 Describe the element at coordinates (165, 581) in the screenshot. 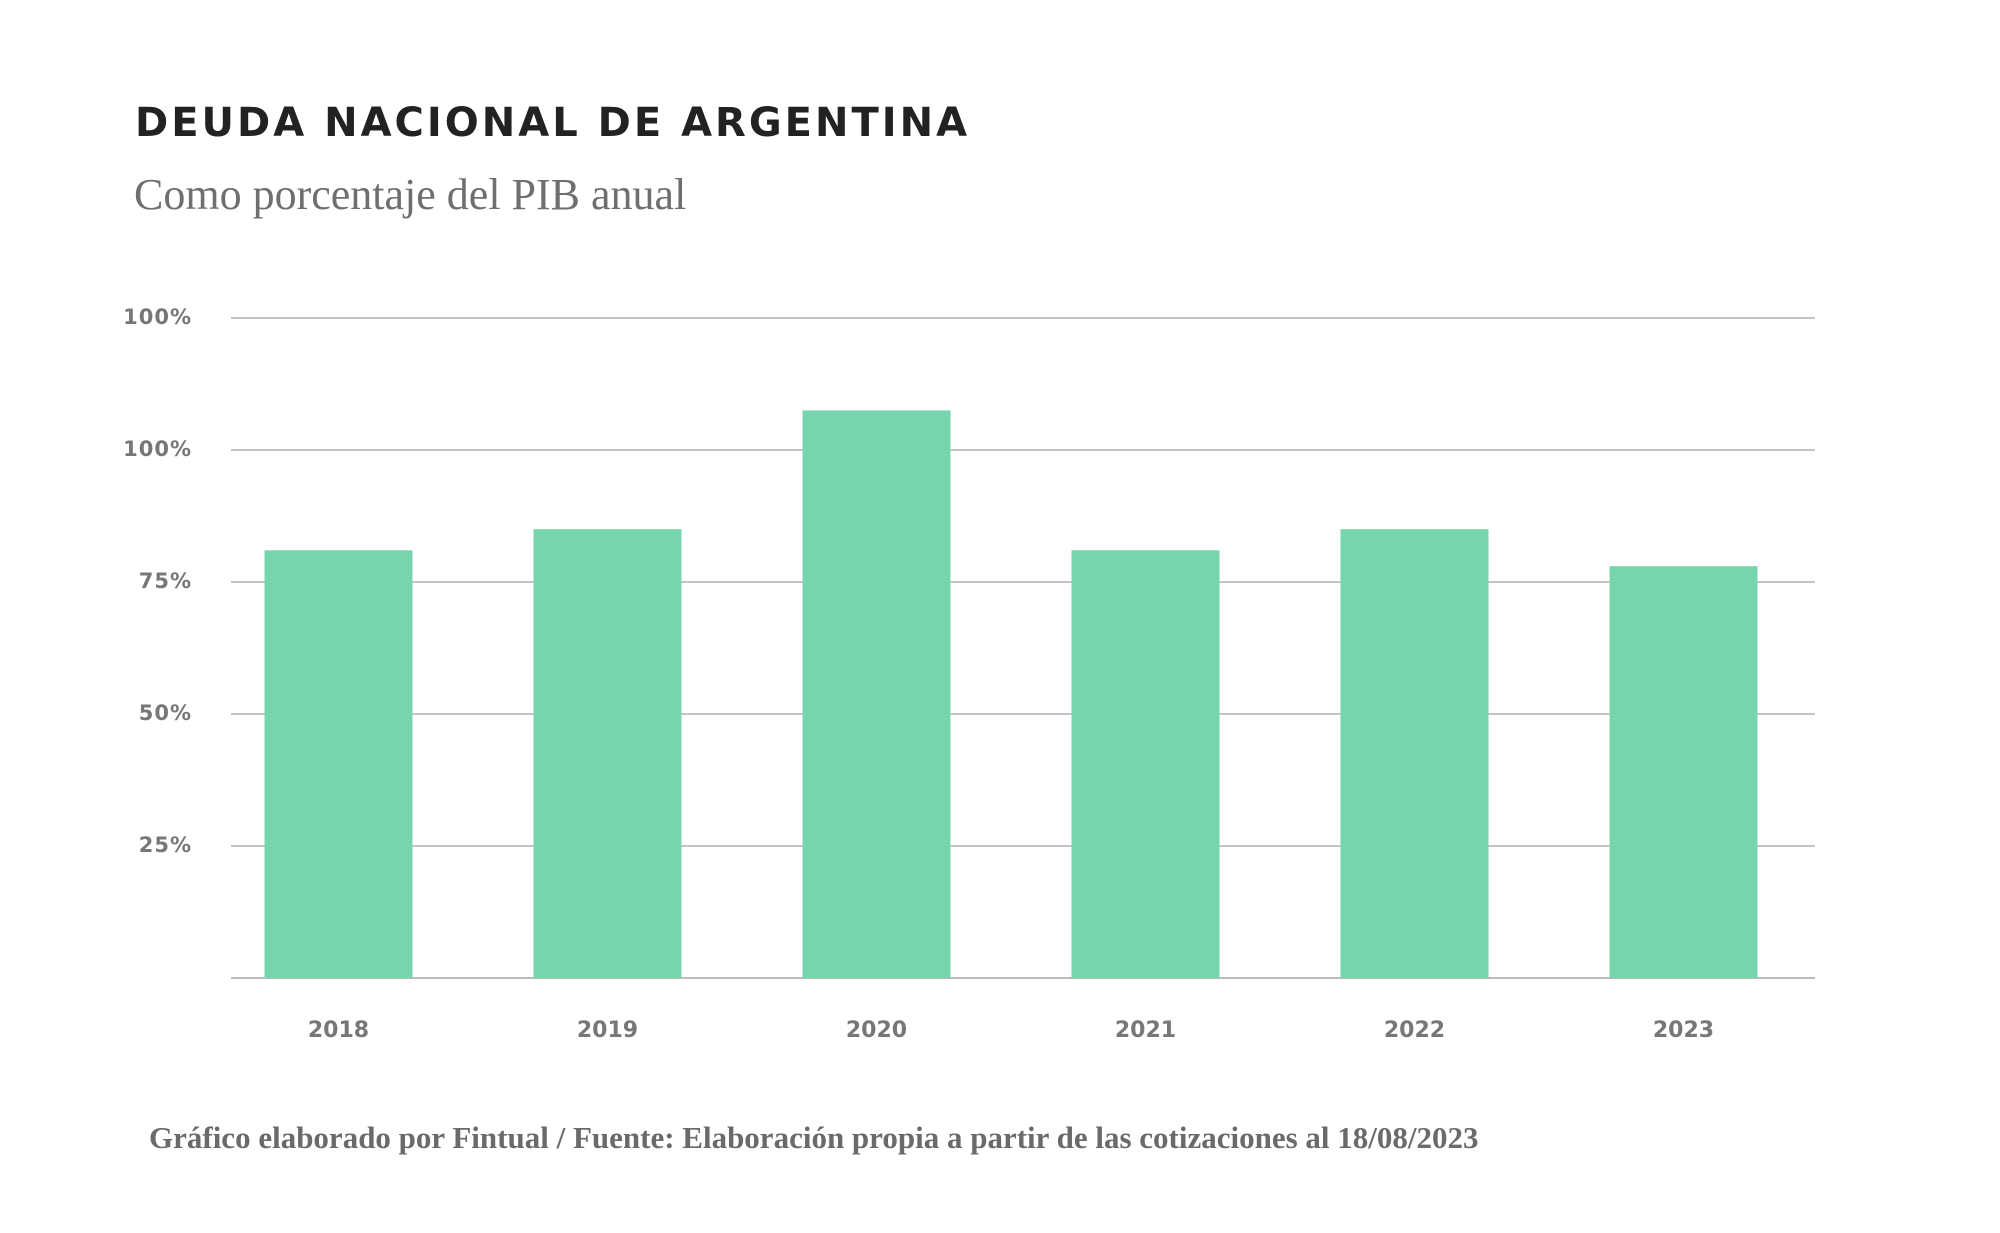

I see `y-tick-label: 75%` at that location.